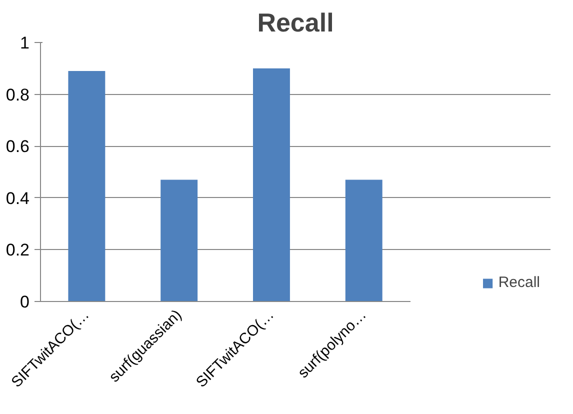 The height and width of the screenshot is (414, 573). What do you see at coordinates (295, 23) in the screenshot?
I see `chart-title: Recall` at bounding box center [295, 23].